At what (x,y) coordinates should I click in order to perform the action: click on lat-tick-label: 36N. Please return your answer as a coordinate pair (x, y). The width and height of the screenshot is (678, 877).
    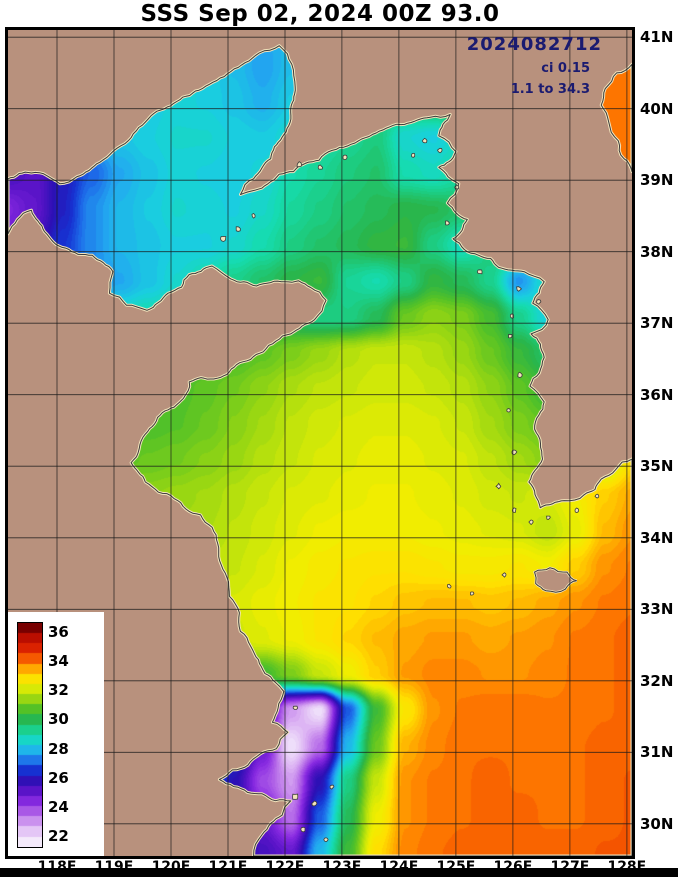
    Looking at the image, I should click on (657, 394).